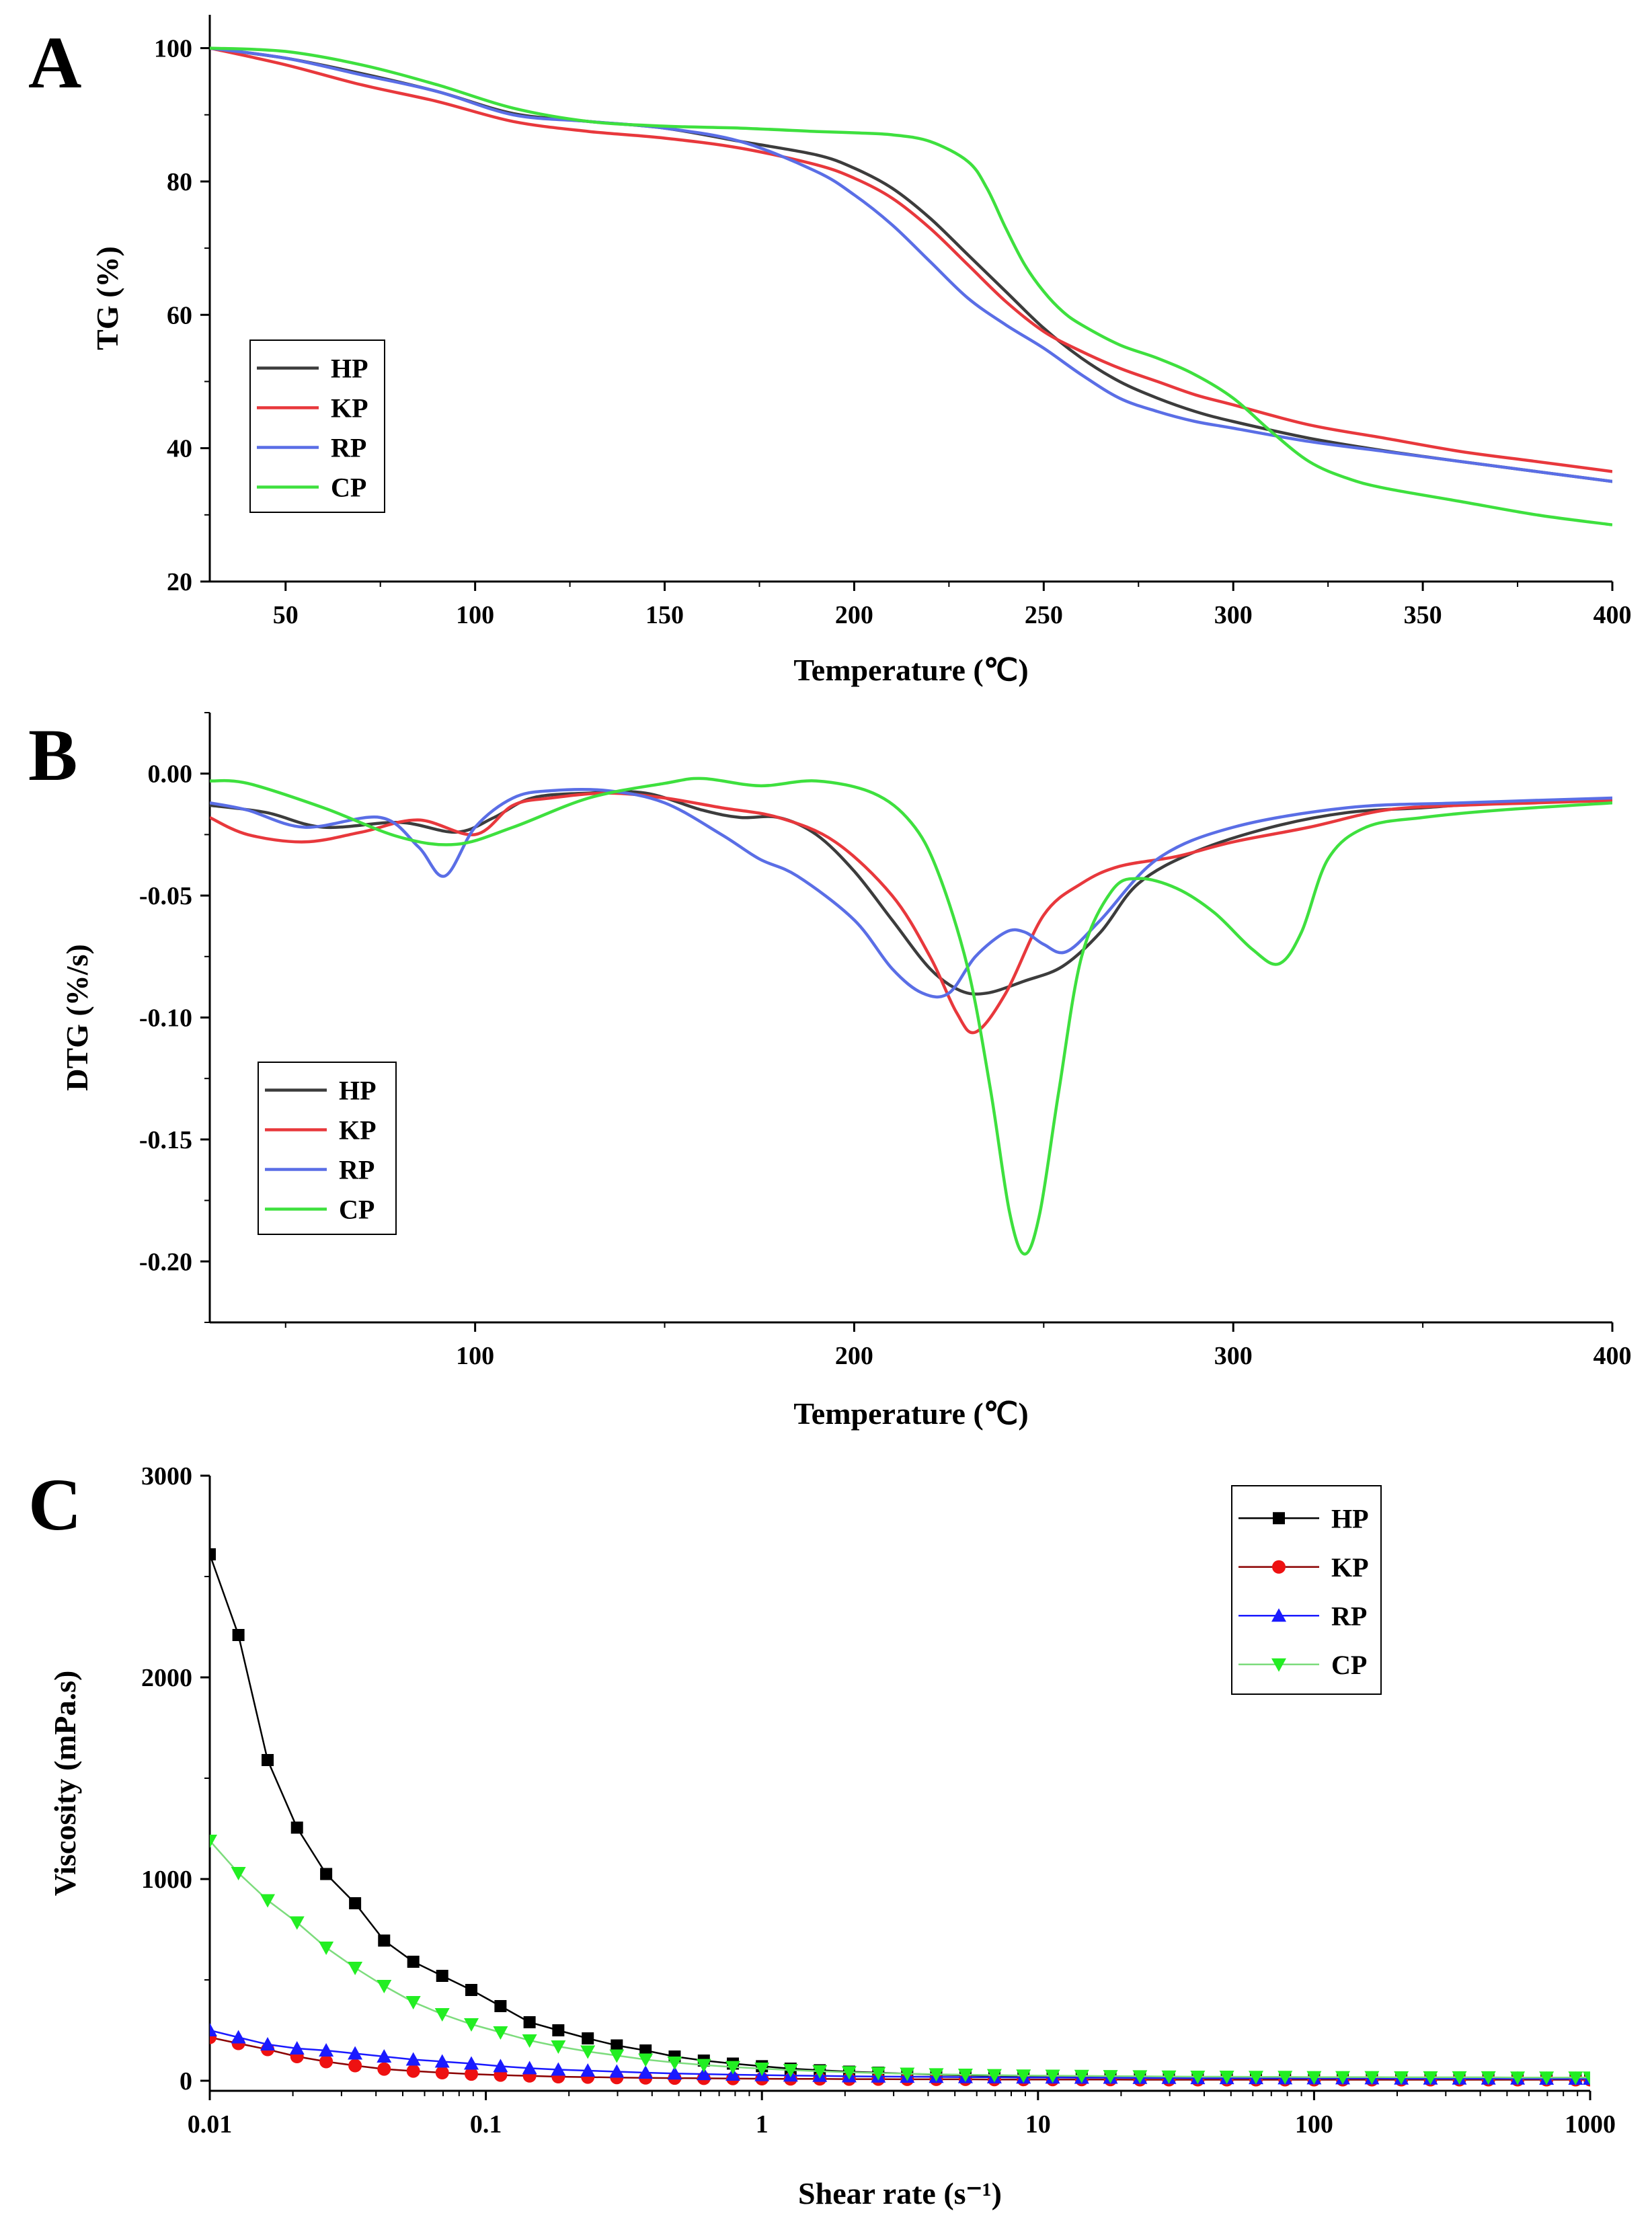  Describe the element at coordinates (664, 615) in the screenshot. I see `x-tick-label: 150` at that location.